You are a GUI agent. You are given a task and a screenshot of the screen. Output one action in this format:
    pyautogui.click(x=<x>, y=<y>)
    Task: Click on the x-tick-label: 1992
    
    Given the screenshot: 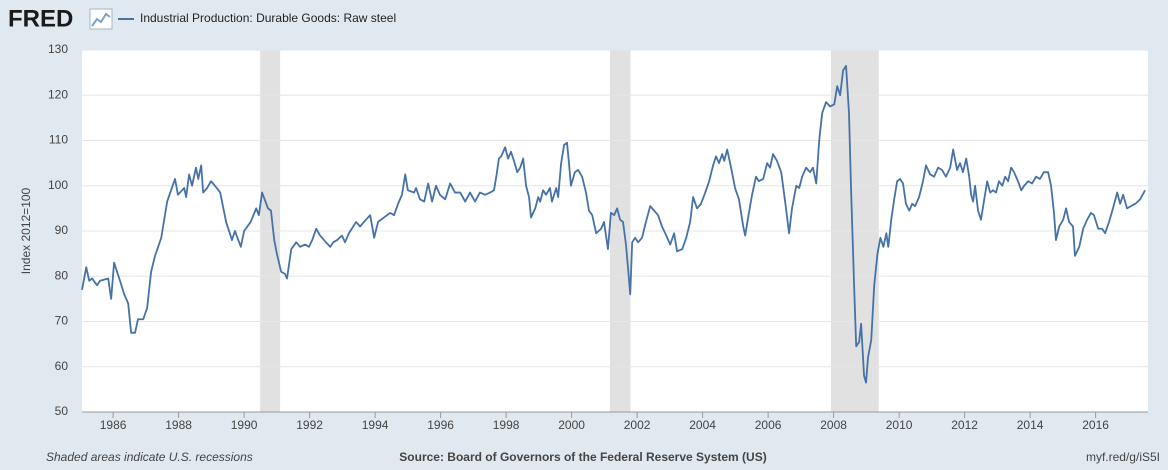 What is the action you would take?
    pyautogui.click(x=309, y=425)
    